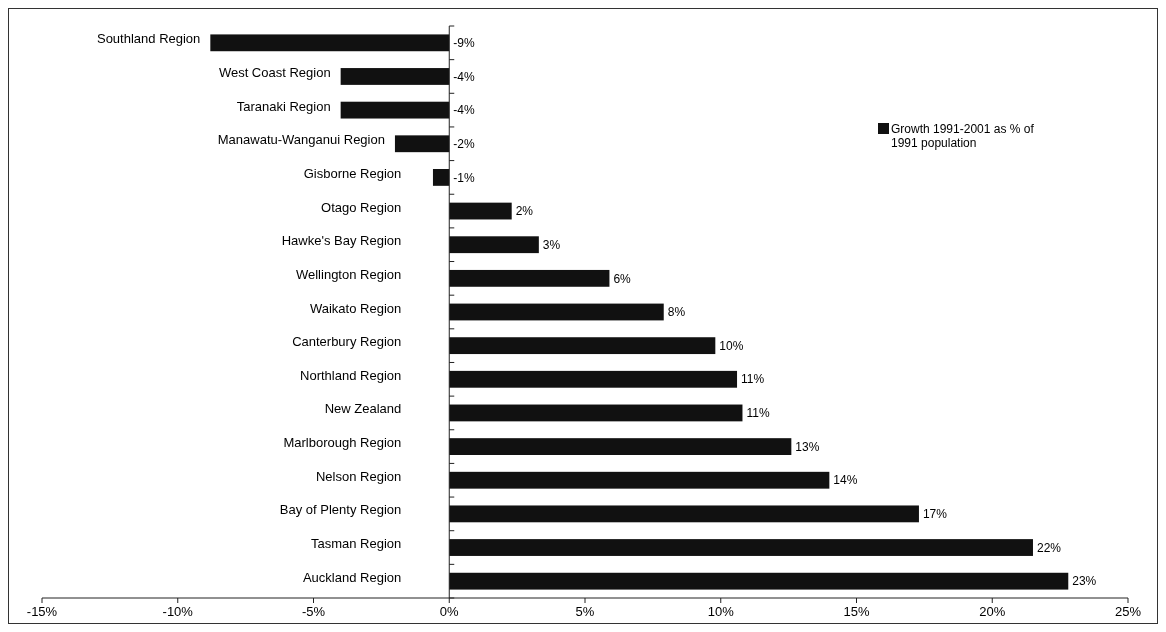  Describe the element at coordinates (464, 43) in the screenshot. I see `data-label: -9%` at that location.